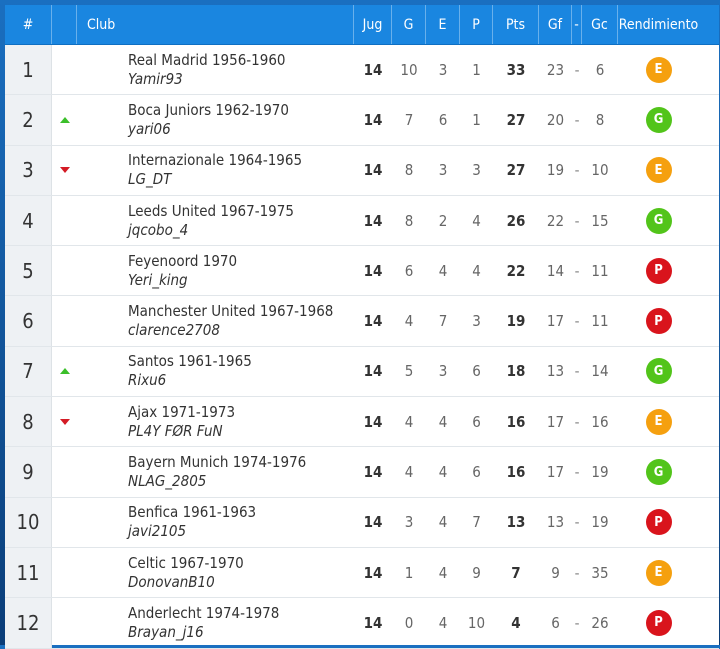 The height and width of the screenshot is (649, 720). I want to click on performance-badge: G, so click(658, 472).